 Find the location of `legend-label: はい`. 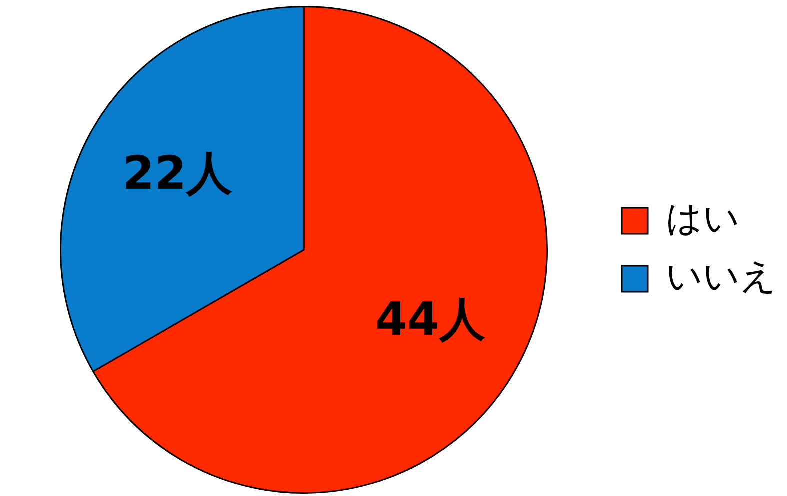

legend-label: はい is located at coordinates (703, 219).